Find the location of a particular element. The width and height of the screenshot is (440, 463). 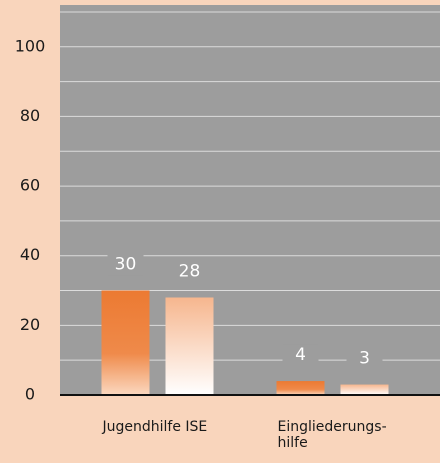

y-tick-label: 40 is located at coordinates (30, 254).